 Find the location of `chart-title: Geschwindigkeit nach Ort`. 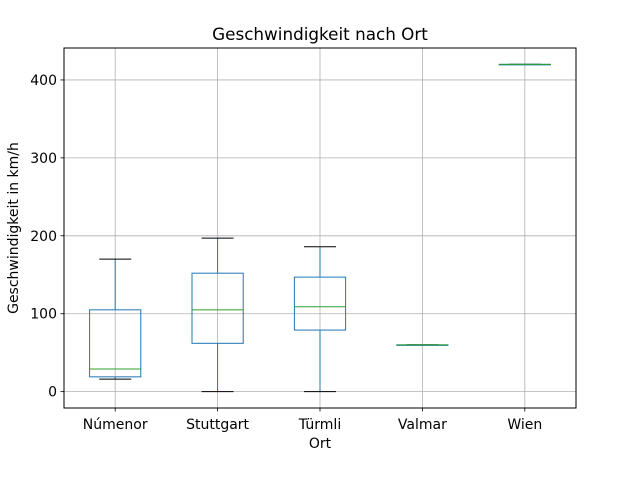

chart-title: Geschwindigkeit nach Ort is located at coordinates (320, 34).